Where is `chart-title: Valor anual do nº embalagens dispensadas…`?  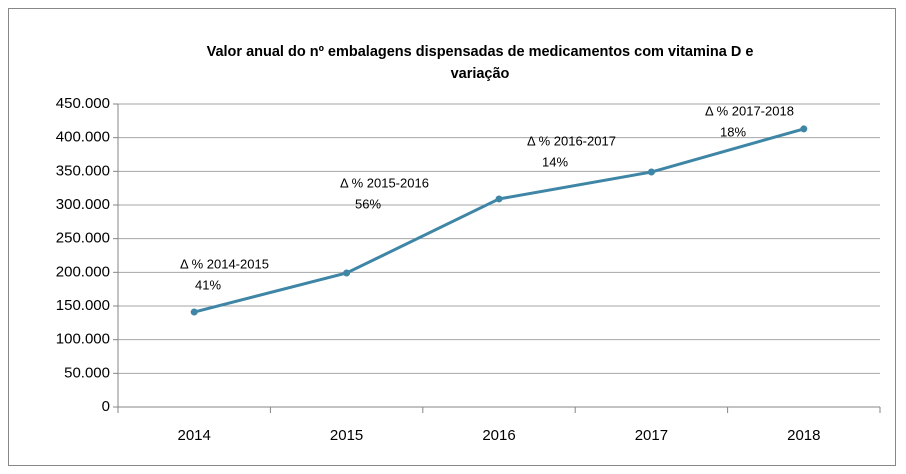
chart-title: Valor anual do nº embalagens dispensadas… is located at coordinates (480, 63).